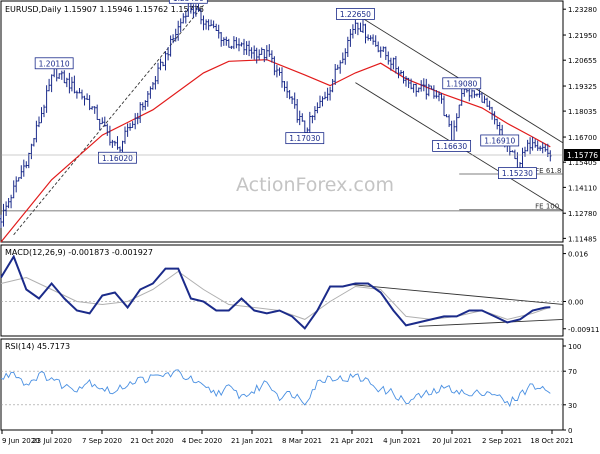 The height and width of the screenshot is (454, 600). What do you see at coordinates (499, 140) in the screenshot?
I see `pivot-label: 1.16910` at bounding box center [499, 140].